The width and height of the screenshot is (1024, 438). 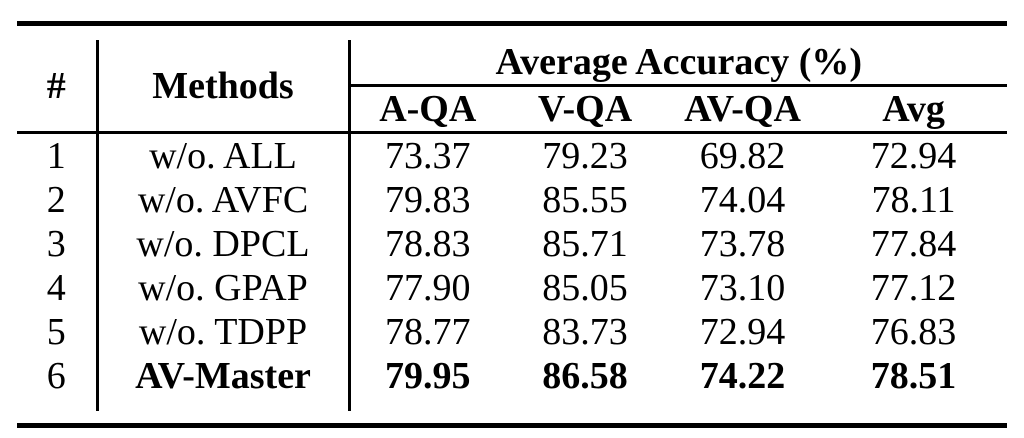 What do you see at coordinates (512, 244) in the screenshot?
I see `table-row: 3 w/o. DPCL 78.83 85.71 73.78 77.84` at bounding box center [512, 244].